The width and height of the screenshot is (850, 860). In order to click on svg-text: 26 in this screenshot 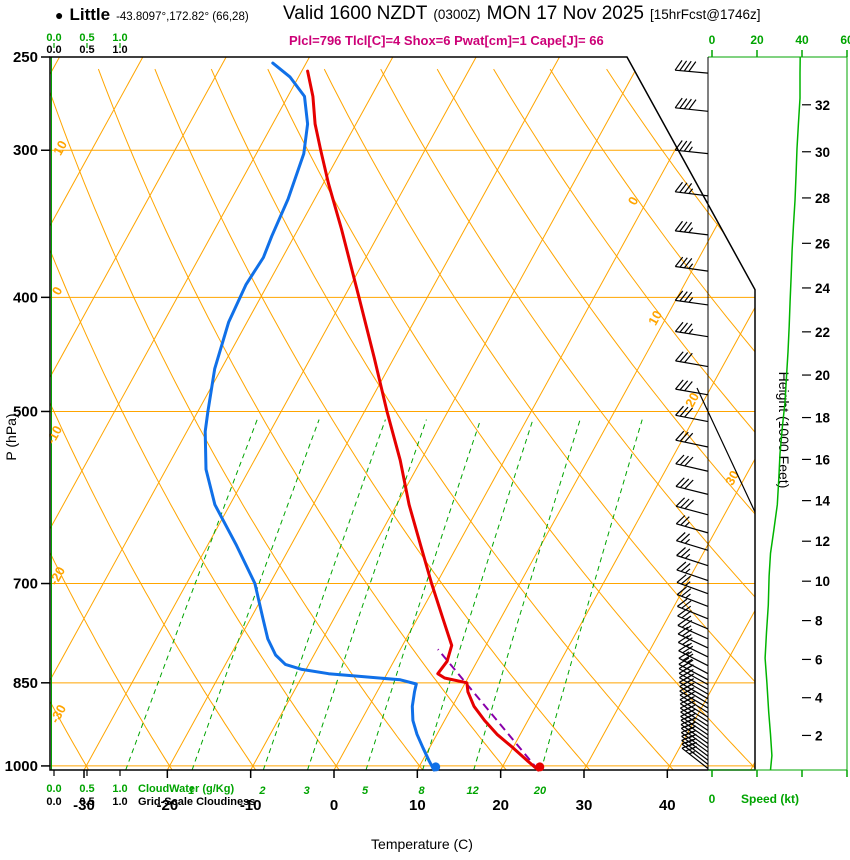, I will do `click(823, 243)`.